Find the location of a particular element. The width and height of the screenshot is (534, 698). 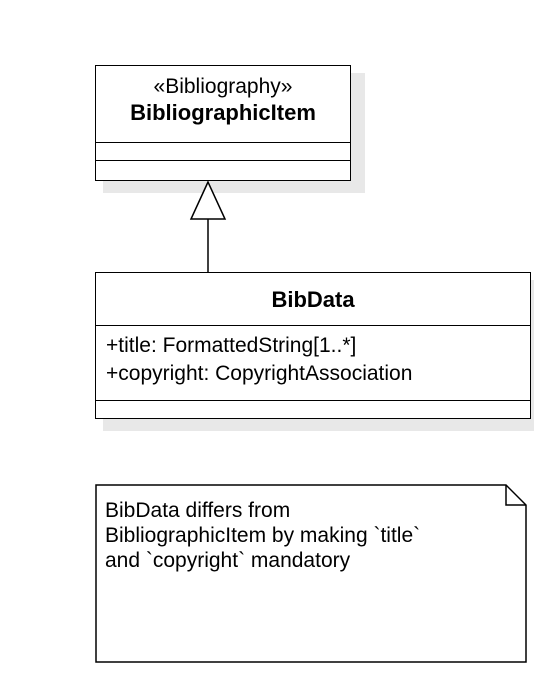

note-line: and `copyright` mandatory is located at coordinates (228, 560).